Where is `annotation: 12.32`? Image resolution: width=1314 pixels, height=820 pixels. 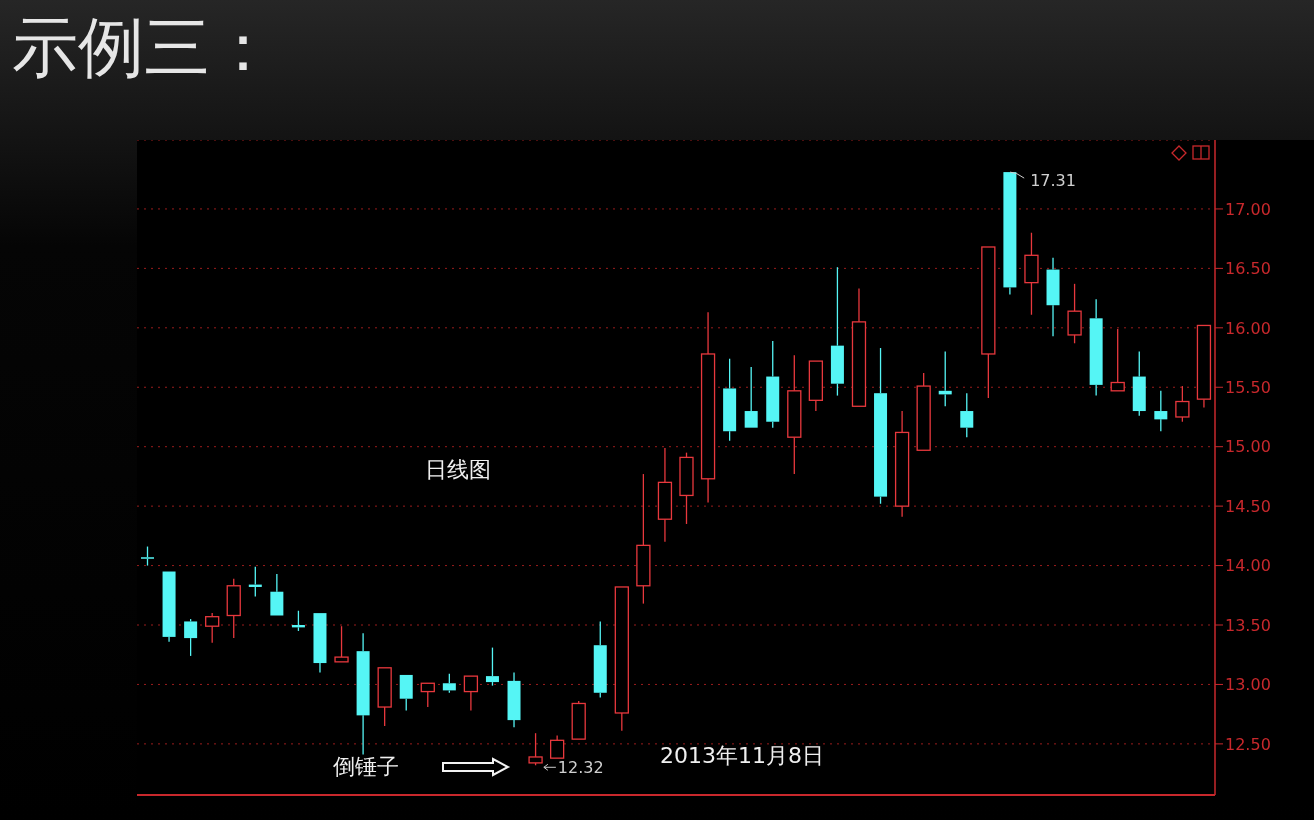
annotation: 12.32 is located at coordinates (580, 768).